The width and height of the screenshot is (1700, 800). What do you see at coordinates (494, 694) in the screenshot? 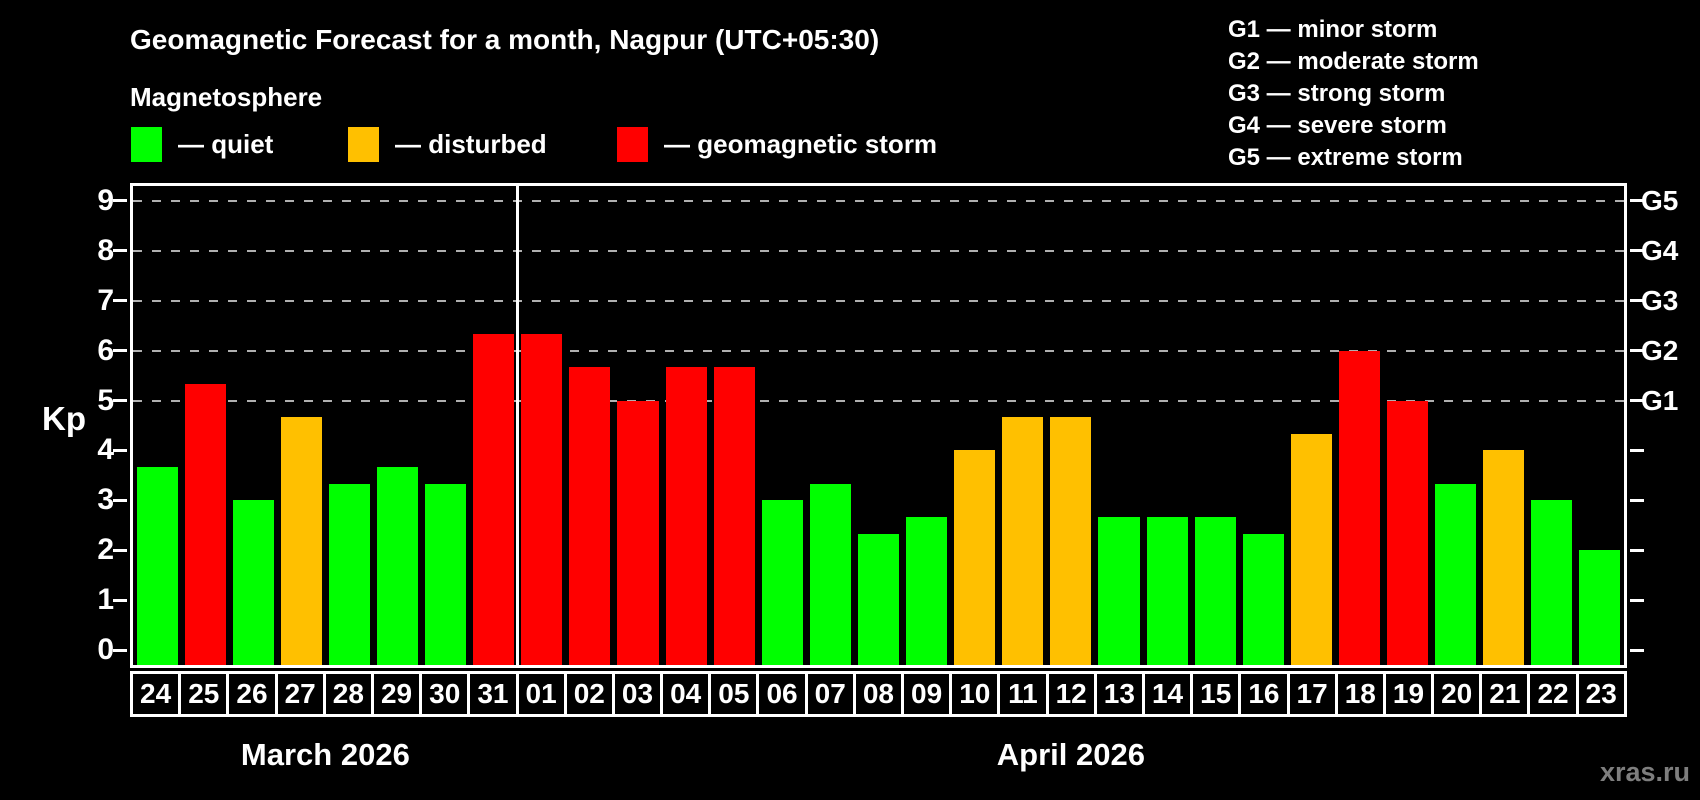
I see `date-cell-31: 31` at bounding box center [494, 694].